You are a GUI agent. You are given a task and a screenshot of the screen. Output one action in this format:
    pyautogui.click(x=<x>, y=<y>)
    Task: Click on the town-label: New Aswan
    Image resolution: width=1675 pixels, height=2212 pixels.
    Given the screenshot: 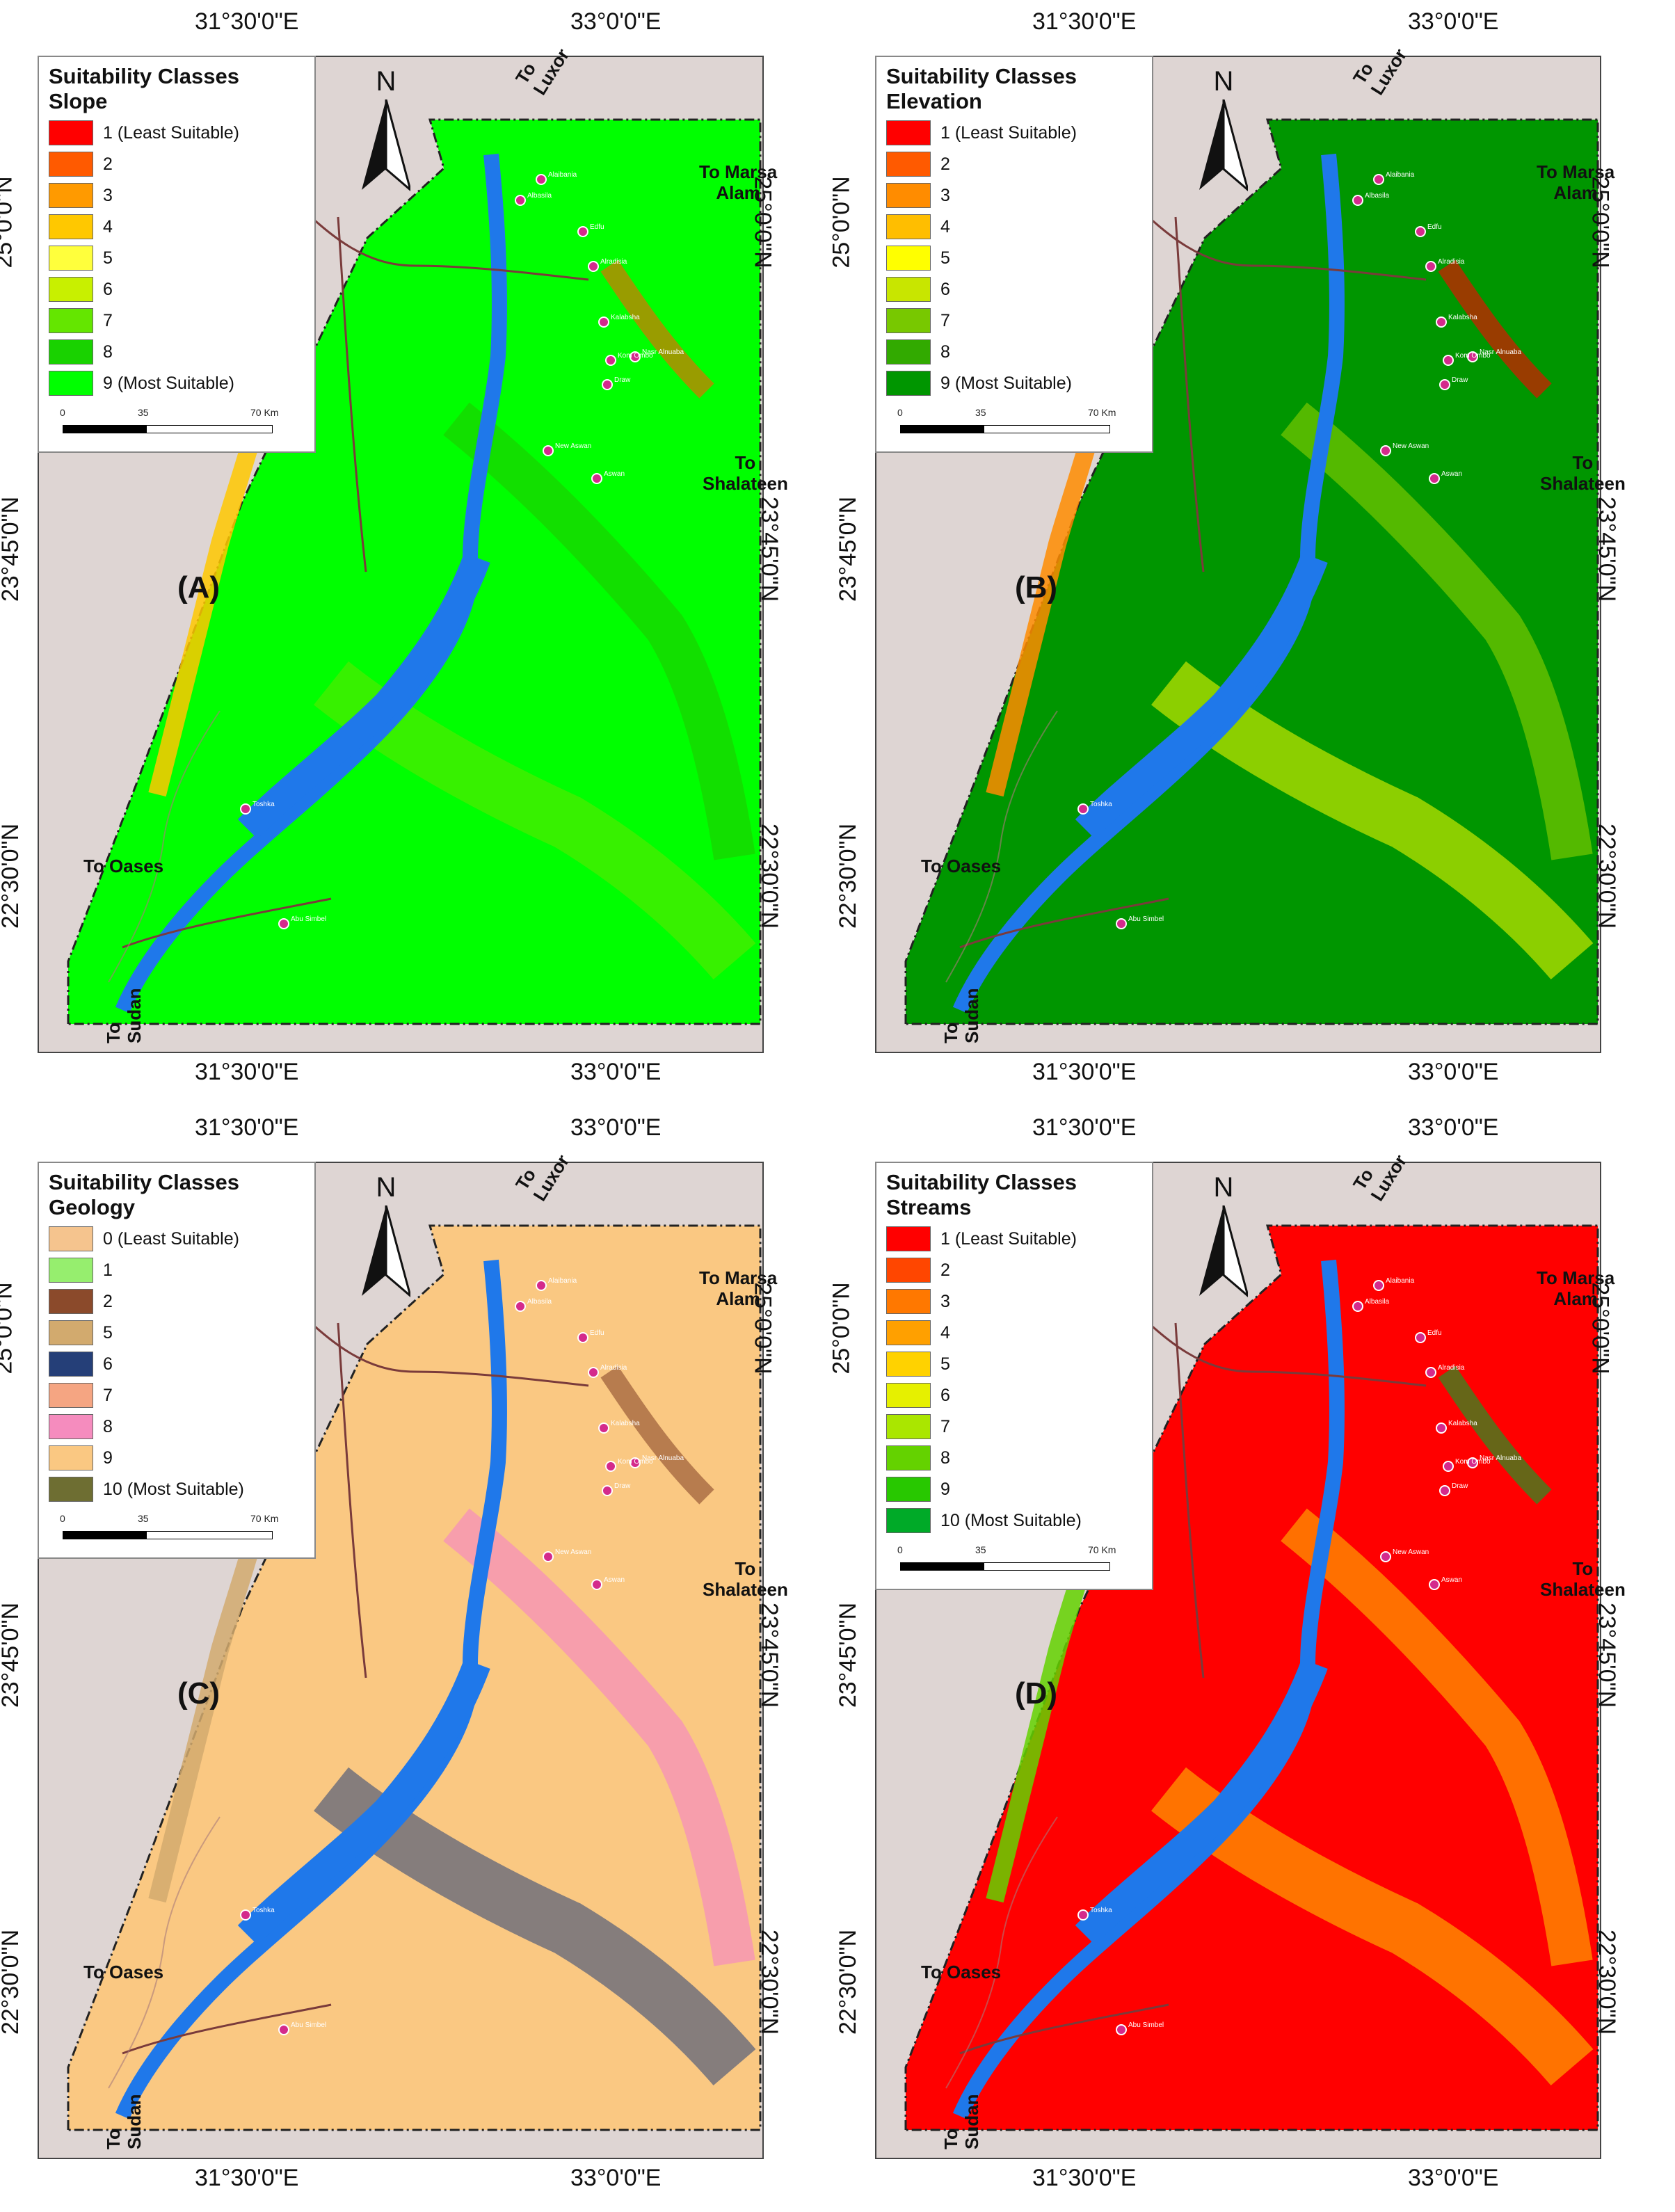 What is the action you would take?
    pyautogui.click(x=1411, y=446)
    